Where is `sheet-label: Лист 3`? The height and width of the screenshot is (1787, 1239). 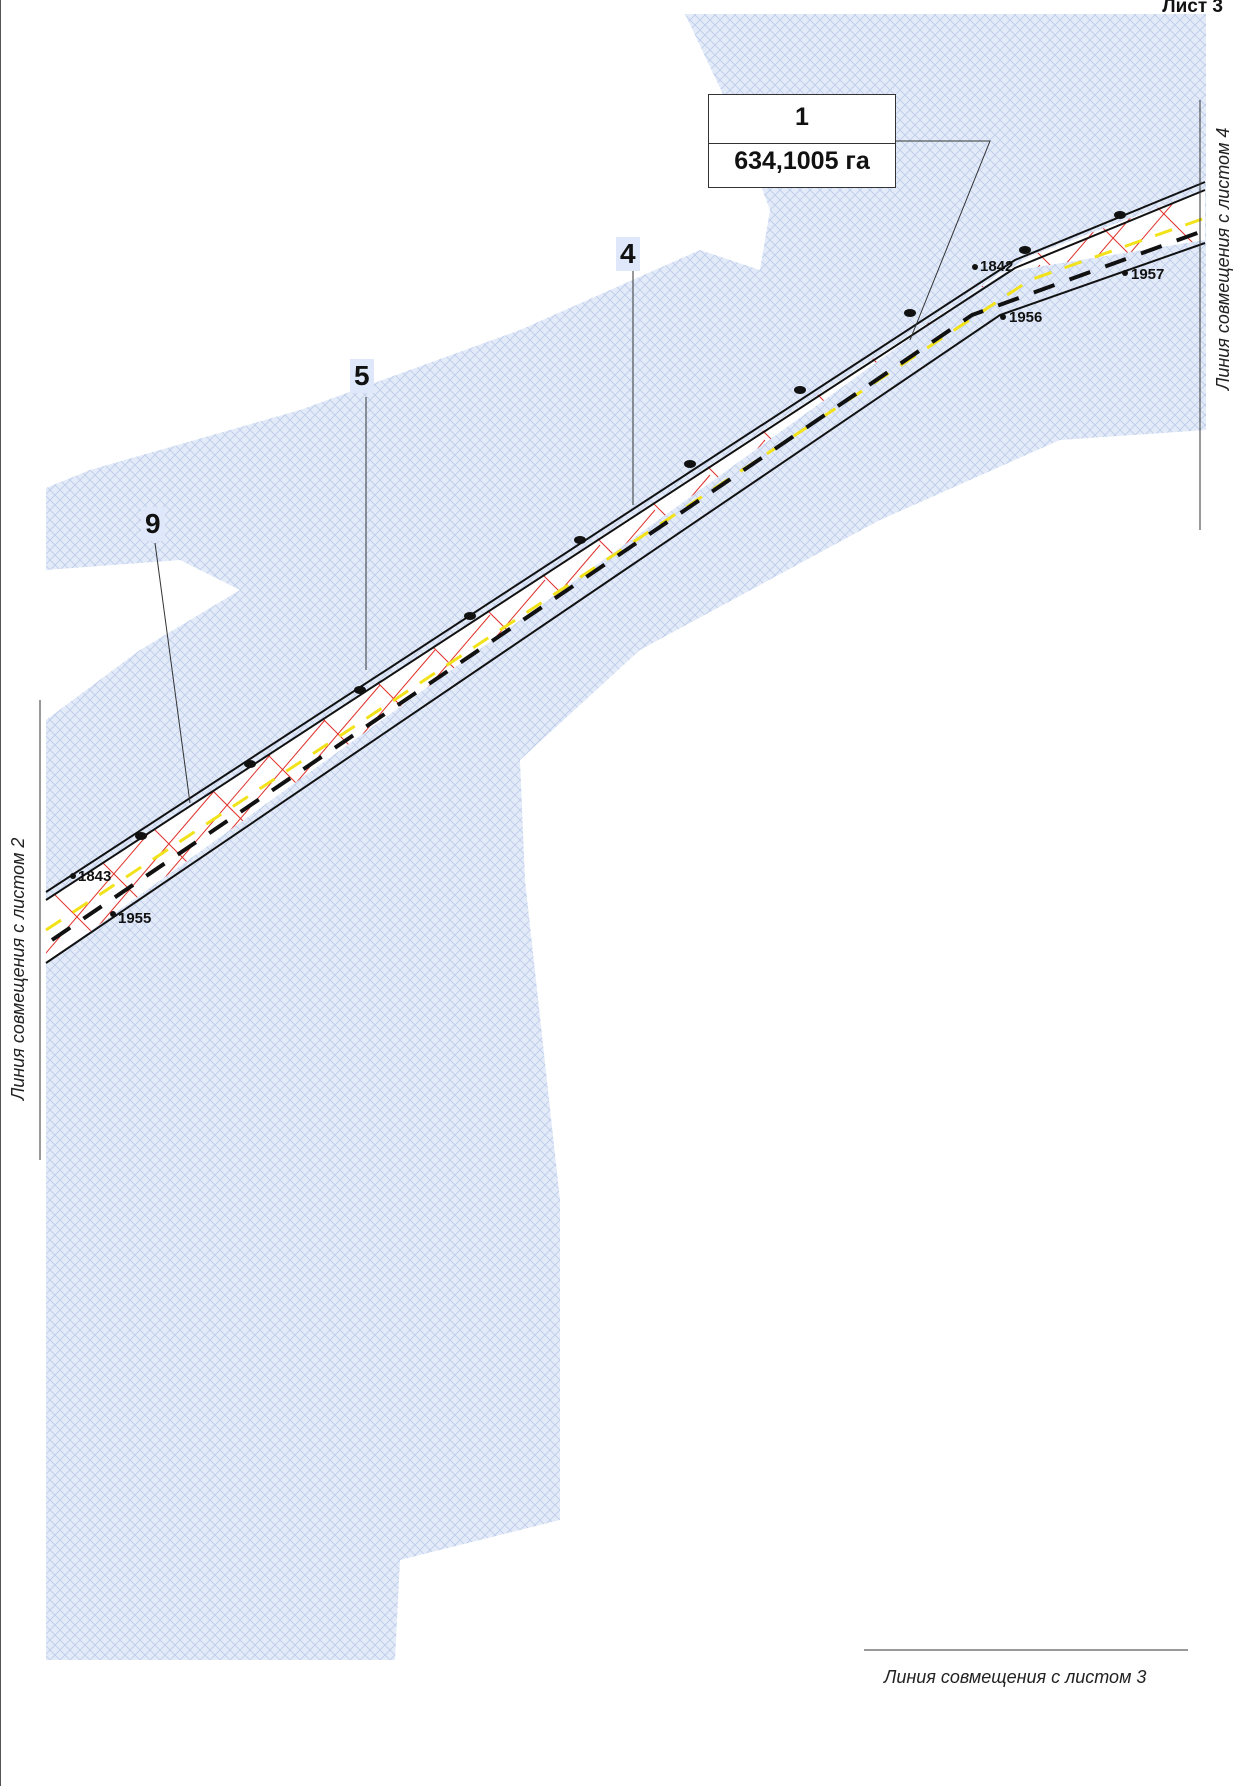
sheet-label: Лист 3 is located at coordinates (1192, 8).